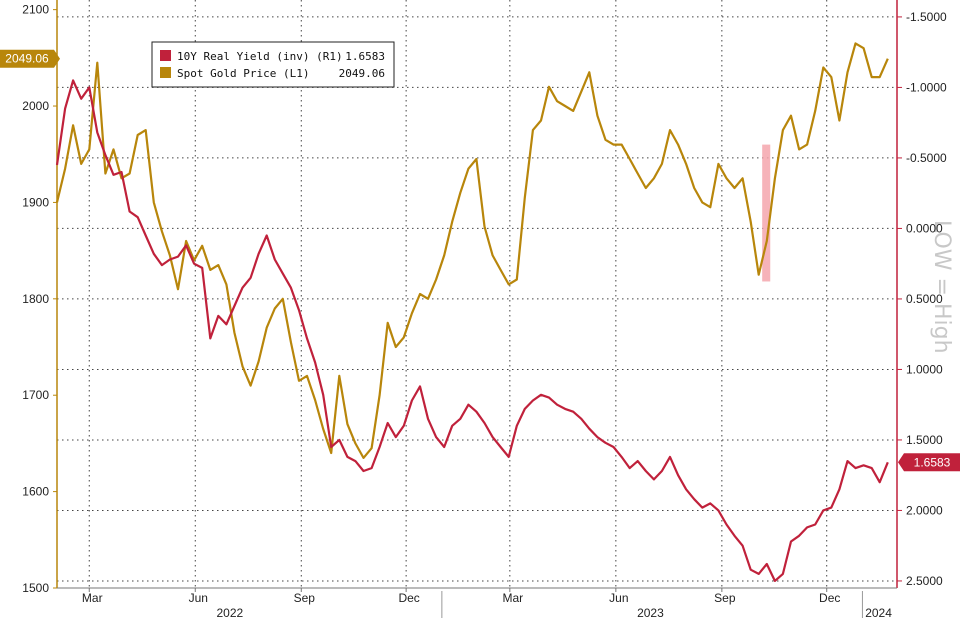 The width and height of the screenshot is (960, 620). I want to click on right-tick-label: 1.0000, so click(924, 369).